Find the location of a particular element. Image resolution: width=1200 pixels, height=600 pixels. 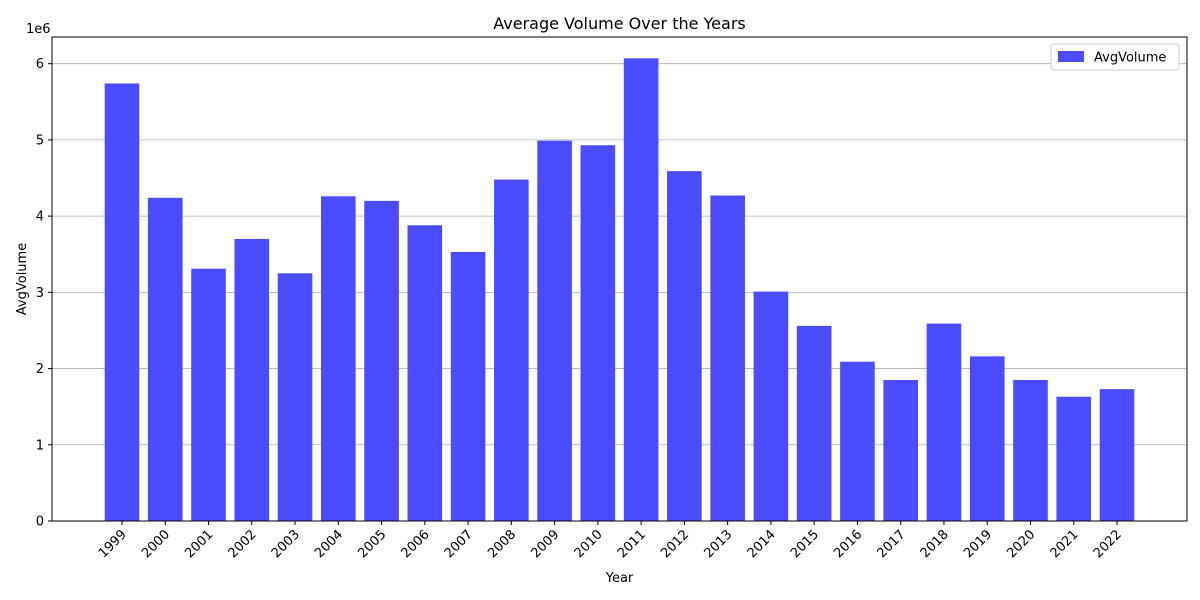

bar-2018 is located at coordinates (944, 422).